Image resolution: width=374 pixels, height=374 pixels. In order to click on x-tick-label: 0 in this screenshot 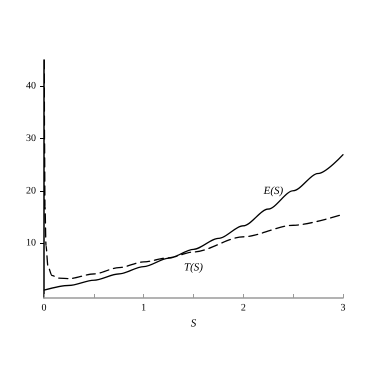, I will do `click(44, 308)`.